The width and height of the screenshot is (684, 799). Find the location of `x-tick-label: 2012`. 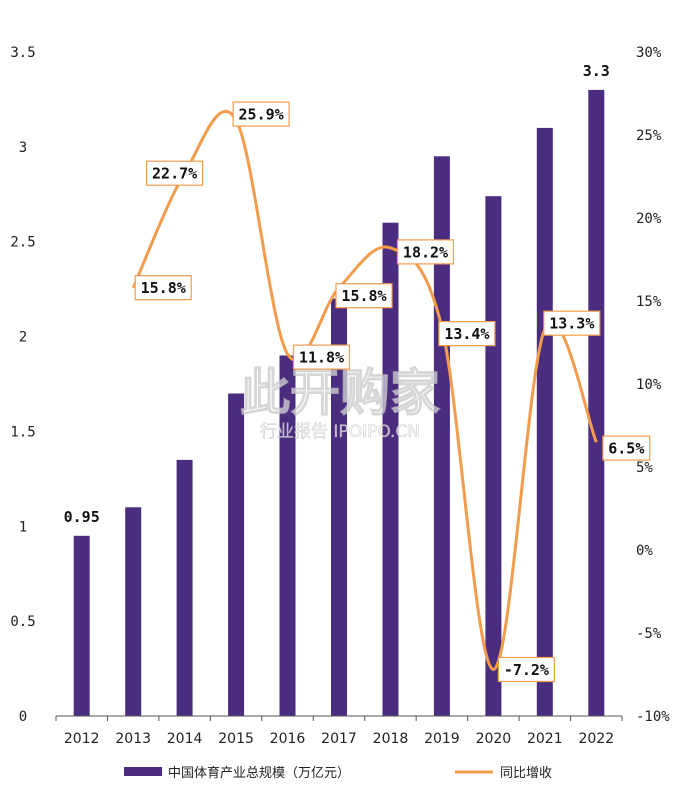

x-tick-label: 2012 is located at coordinates (82, 739).